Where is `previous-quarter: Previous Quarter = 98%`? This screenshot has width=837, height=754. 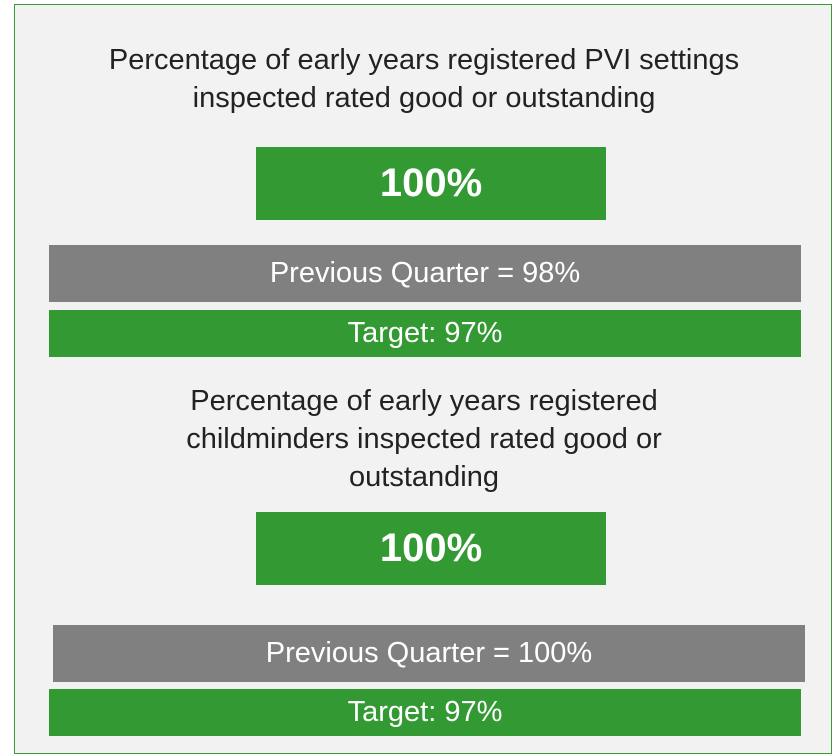
previous-quarter: Previous Quarter = 98% is located at coordinates (425, 273).